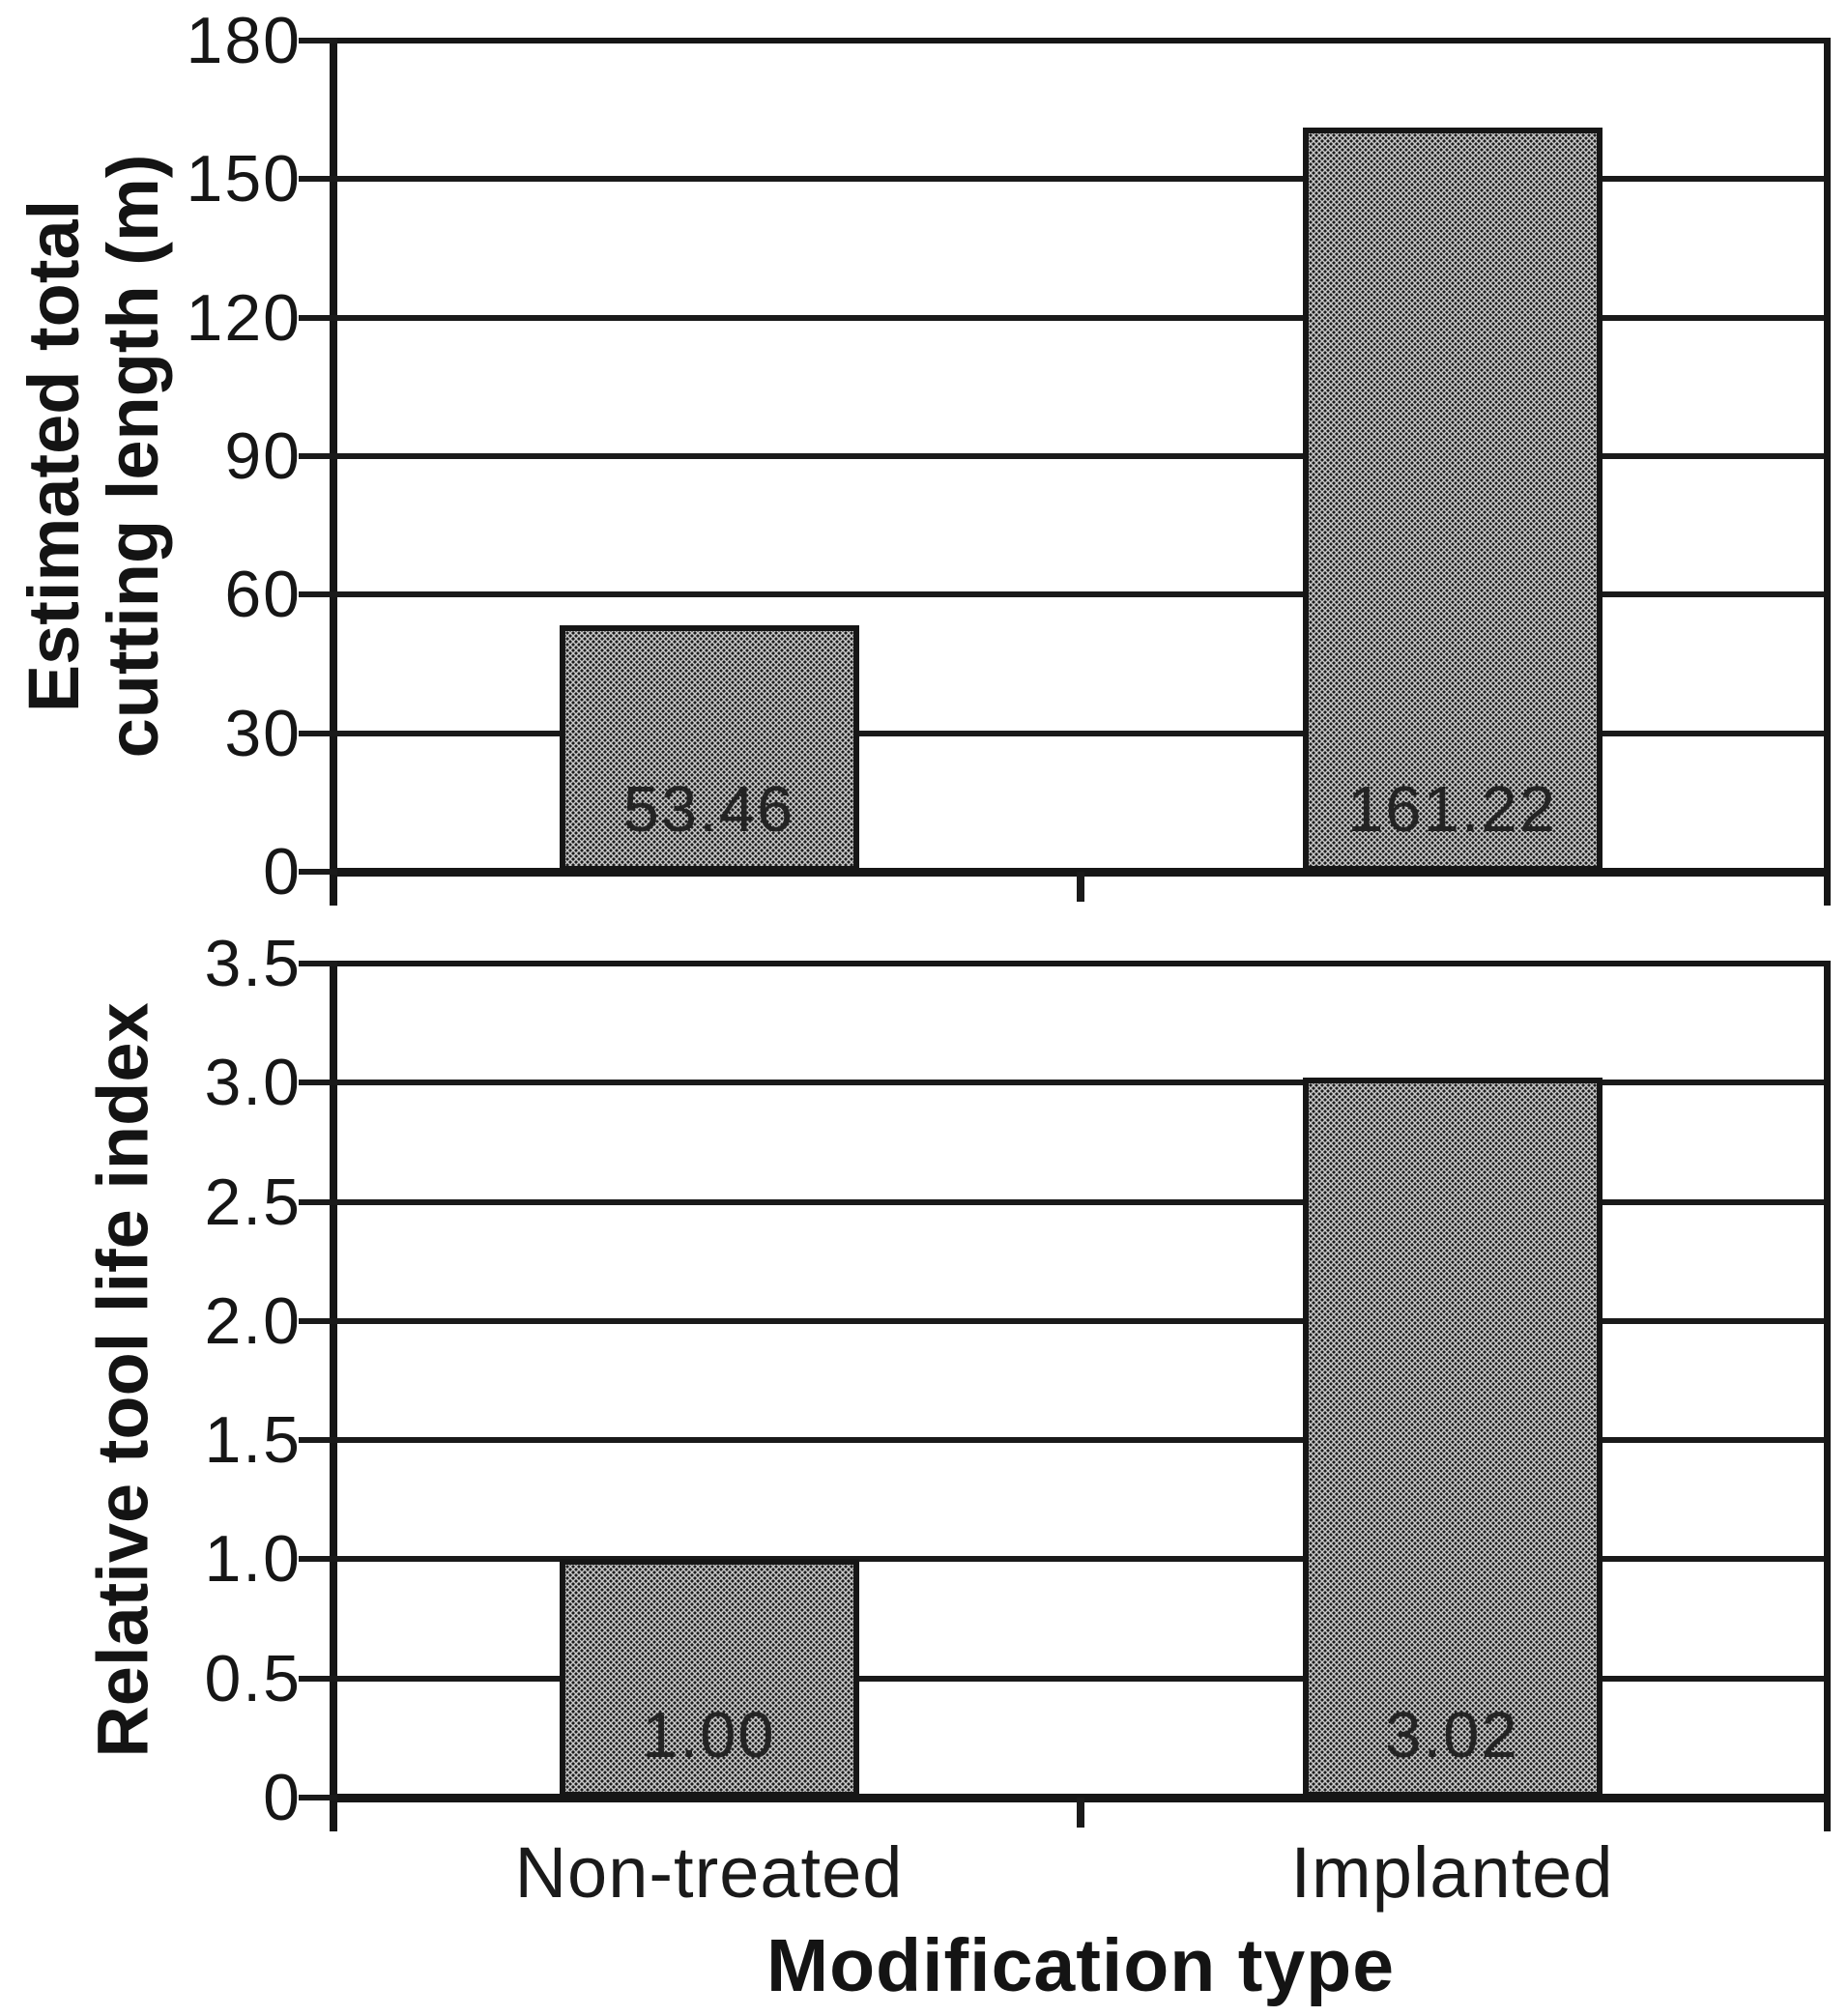 Image resolution: width=1848 pixels, height=2016 pixels. What do you see at coordinates (1452, 810) in the screenshot?
I see `bar-value-label: 161.22` at bounding box center [1452, 810].